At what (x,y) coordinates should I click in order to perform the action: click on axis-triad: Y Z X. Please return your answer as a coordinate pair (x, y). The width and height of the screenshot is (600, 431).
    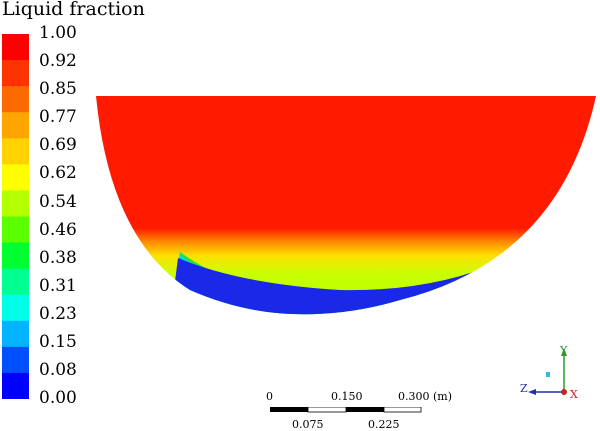
    Looking at the image, I should click on (549, 372).